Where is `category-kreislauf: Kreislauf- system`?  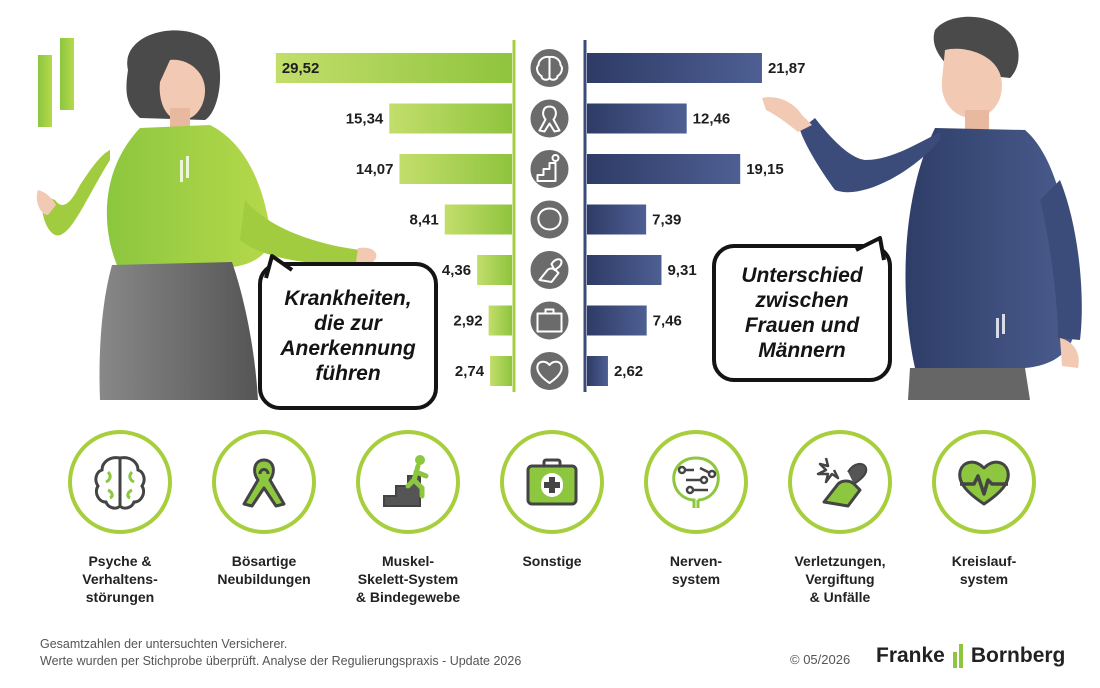 category-kreislauf: Kreislauf- system is located at coordinates (984, 509).